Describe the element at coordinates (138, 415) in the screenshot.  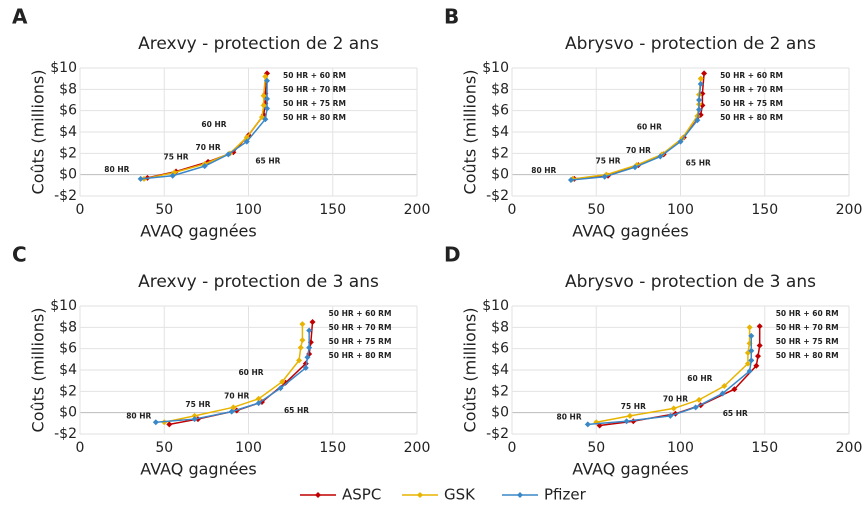
I see `annotation: 80 HR` at that location.